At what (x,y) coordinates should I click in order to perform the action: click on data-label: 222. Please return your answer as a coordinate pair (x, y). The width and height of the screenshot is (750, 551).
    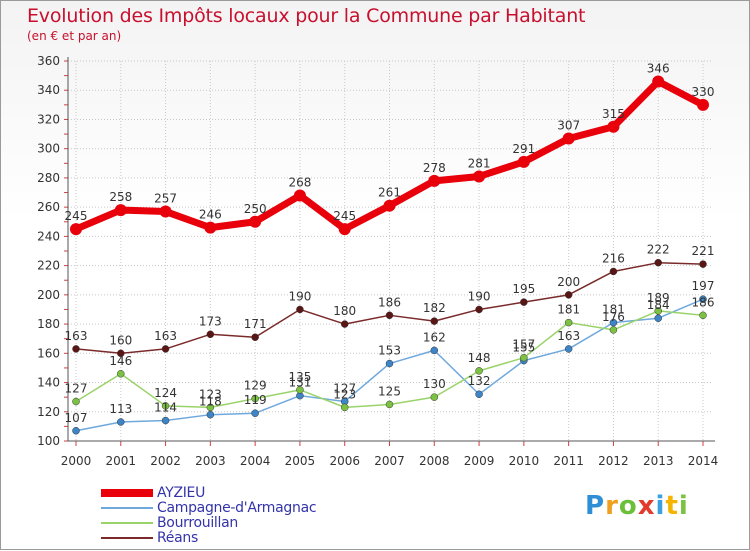
    Looking at the image, I should click on (658, 250).